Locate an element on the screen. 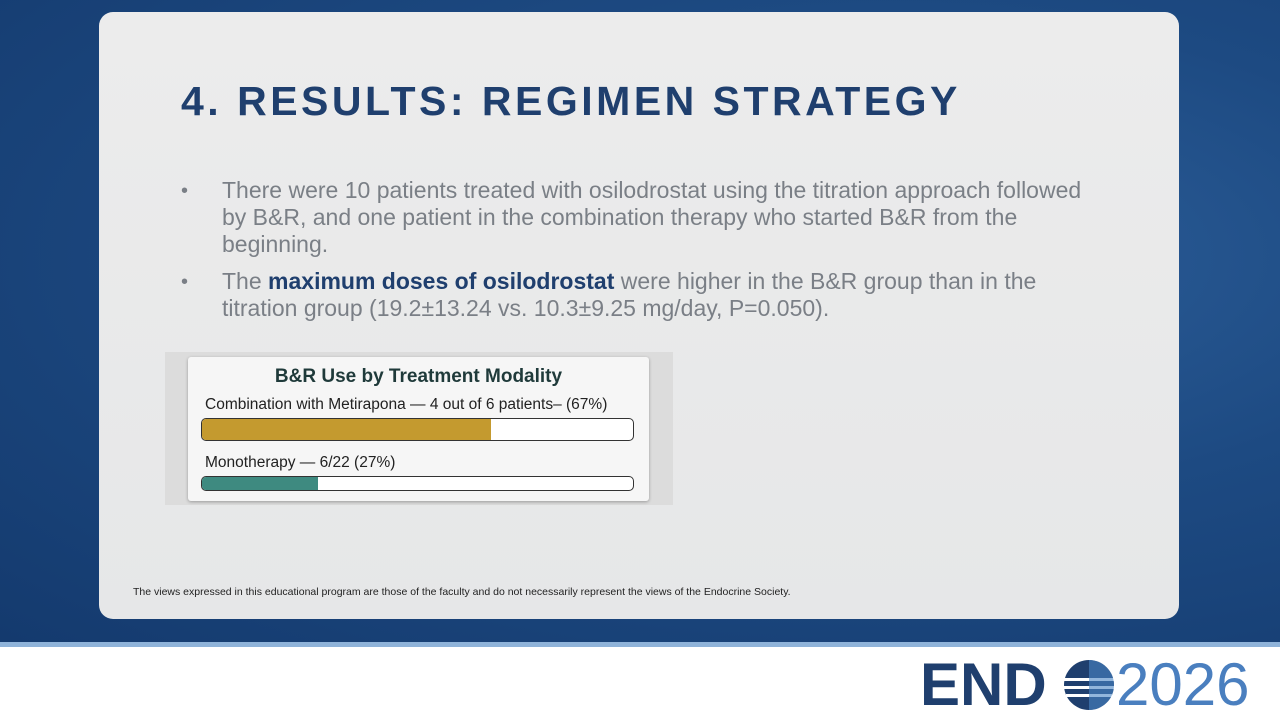 The height and width of the screenshot is (725, 1280). logo-year: 2026 is located at coordinates (1183, 684).